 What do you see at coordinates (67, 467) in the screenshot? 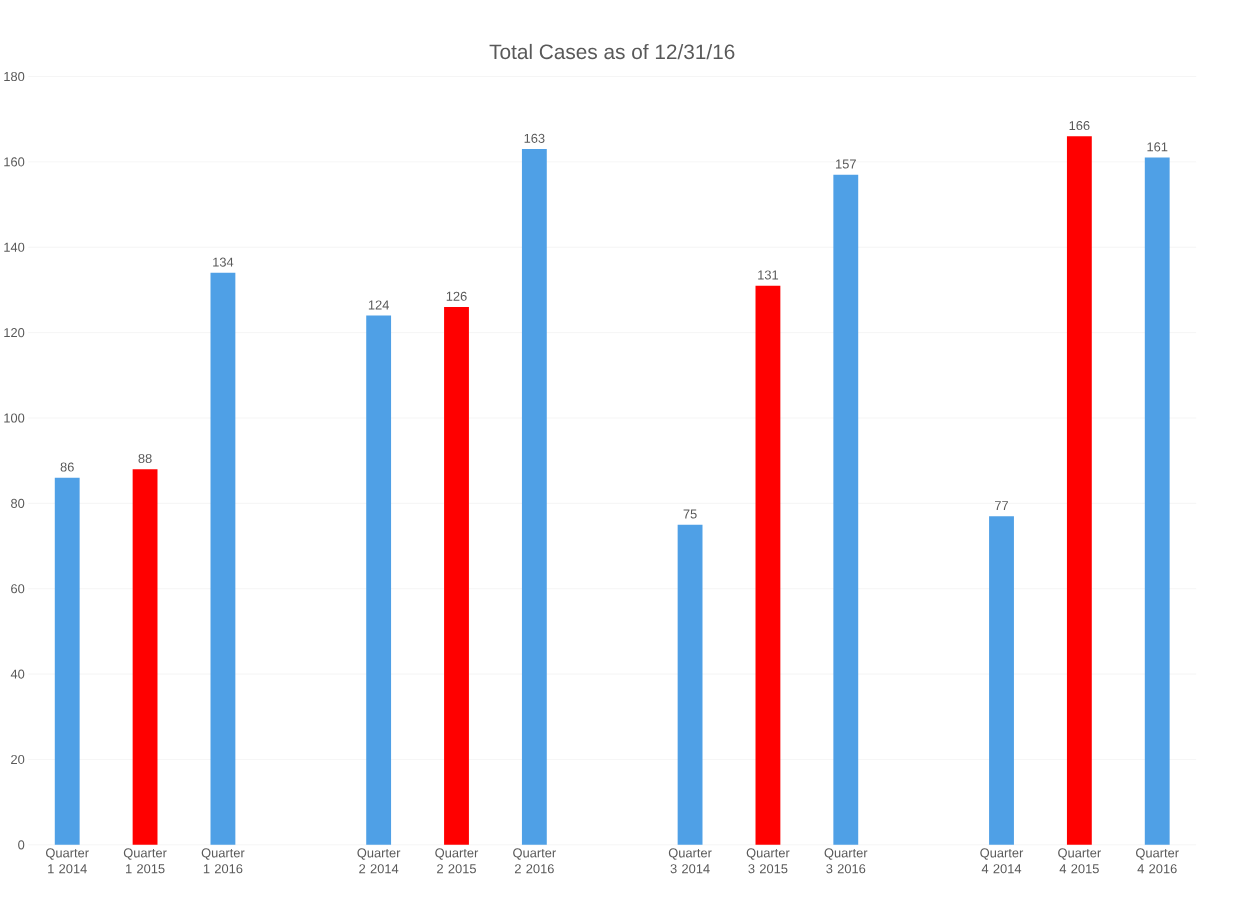
I see `data-label: 86` at bounding box center [67, 467].